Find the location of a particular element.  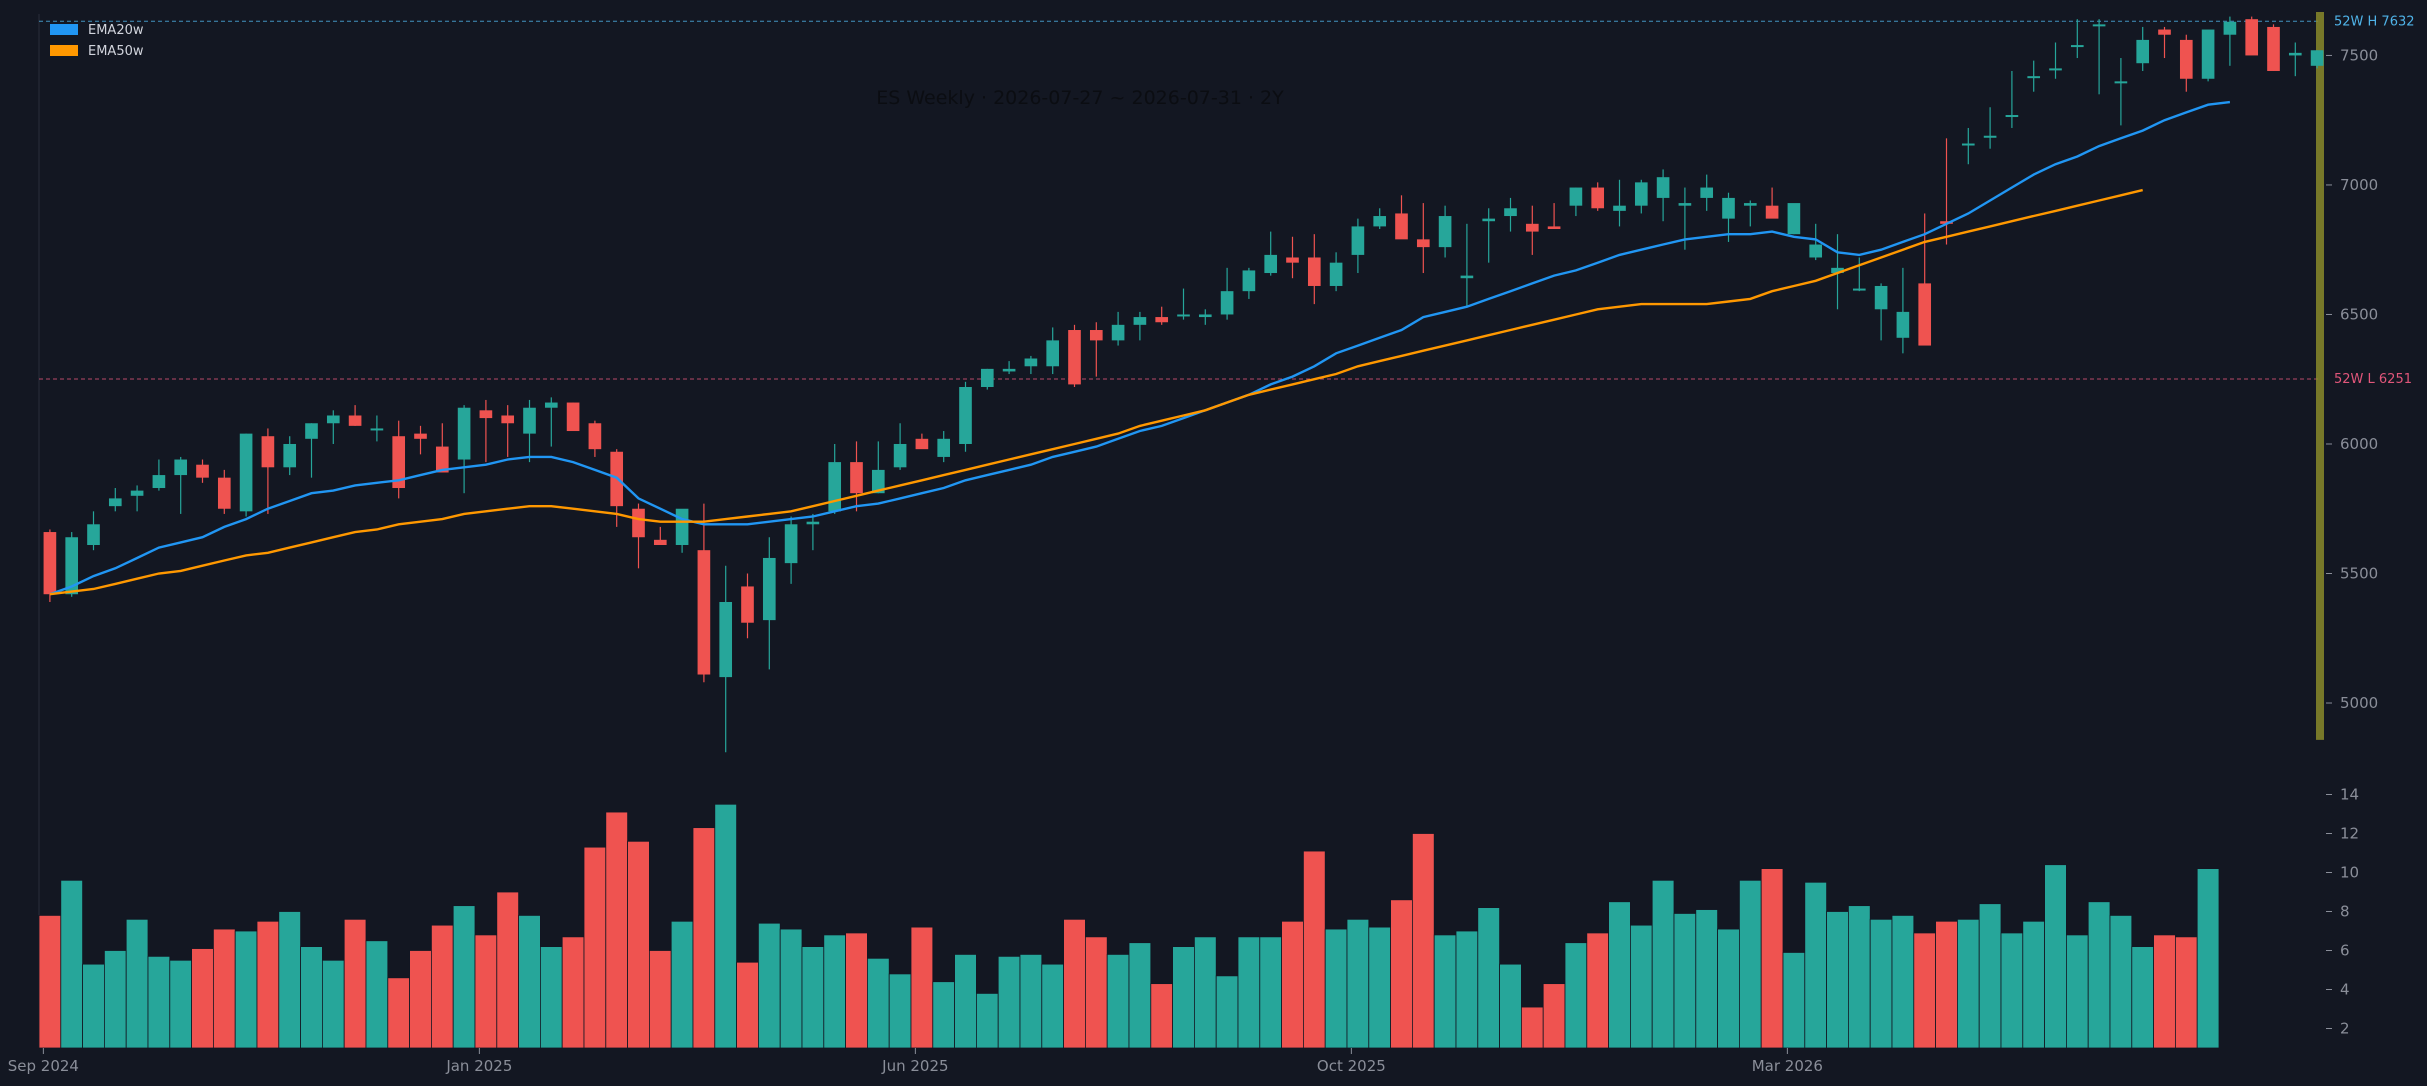

price-tick-label: 5500 is located at coordinates (2359, 574).